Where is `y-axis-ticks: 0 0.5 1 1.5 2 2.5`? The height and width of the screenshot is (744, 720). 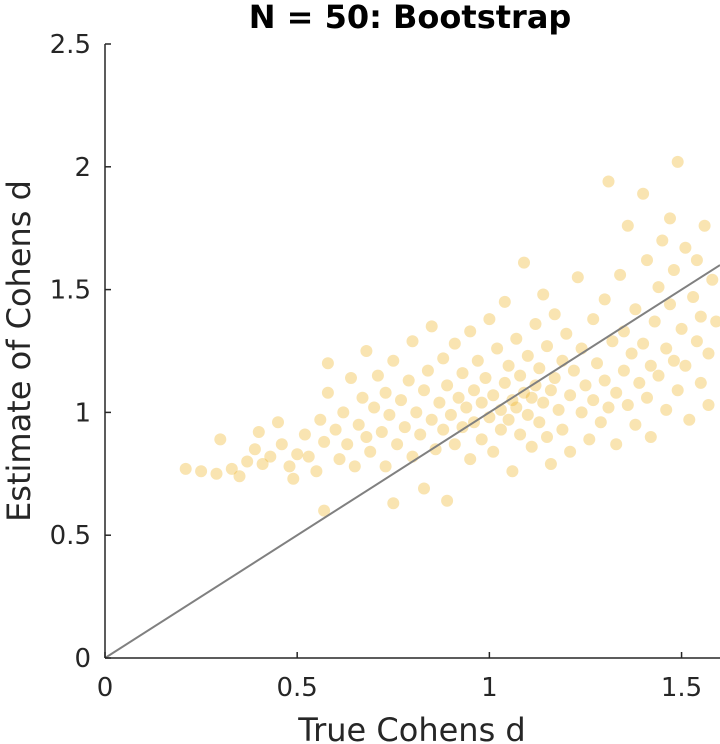
y-axis-ticks: 0 0.5 1 1.5 2 2.5 is located at coordinates (80, 352).